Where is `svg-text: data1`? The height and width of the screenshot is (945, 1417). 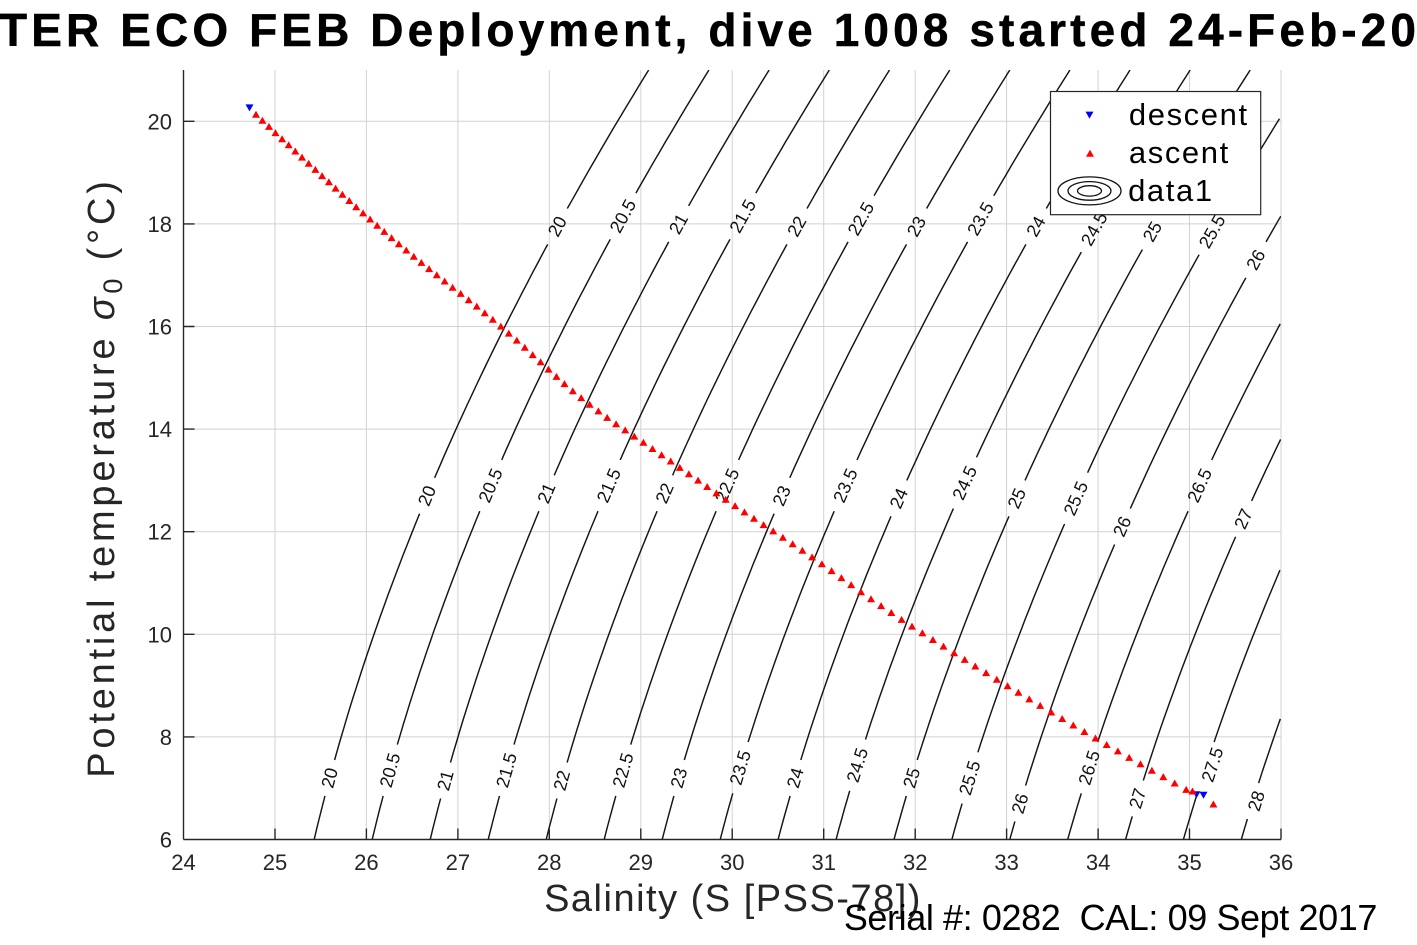
svg-text: data1 is located at coordinates (1171, 190).